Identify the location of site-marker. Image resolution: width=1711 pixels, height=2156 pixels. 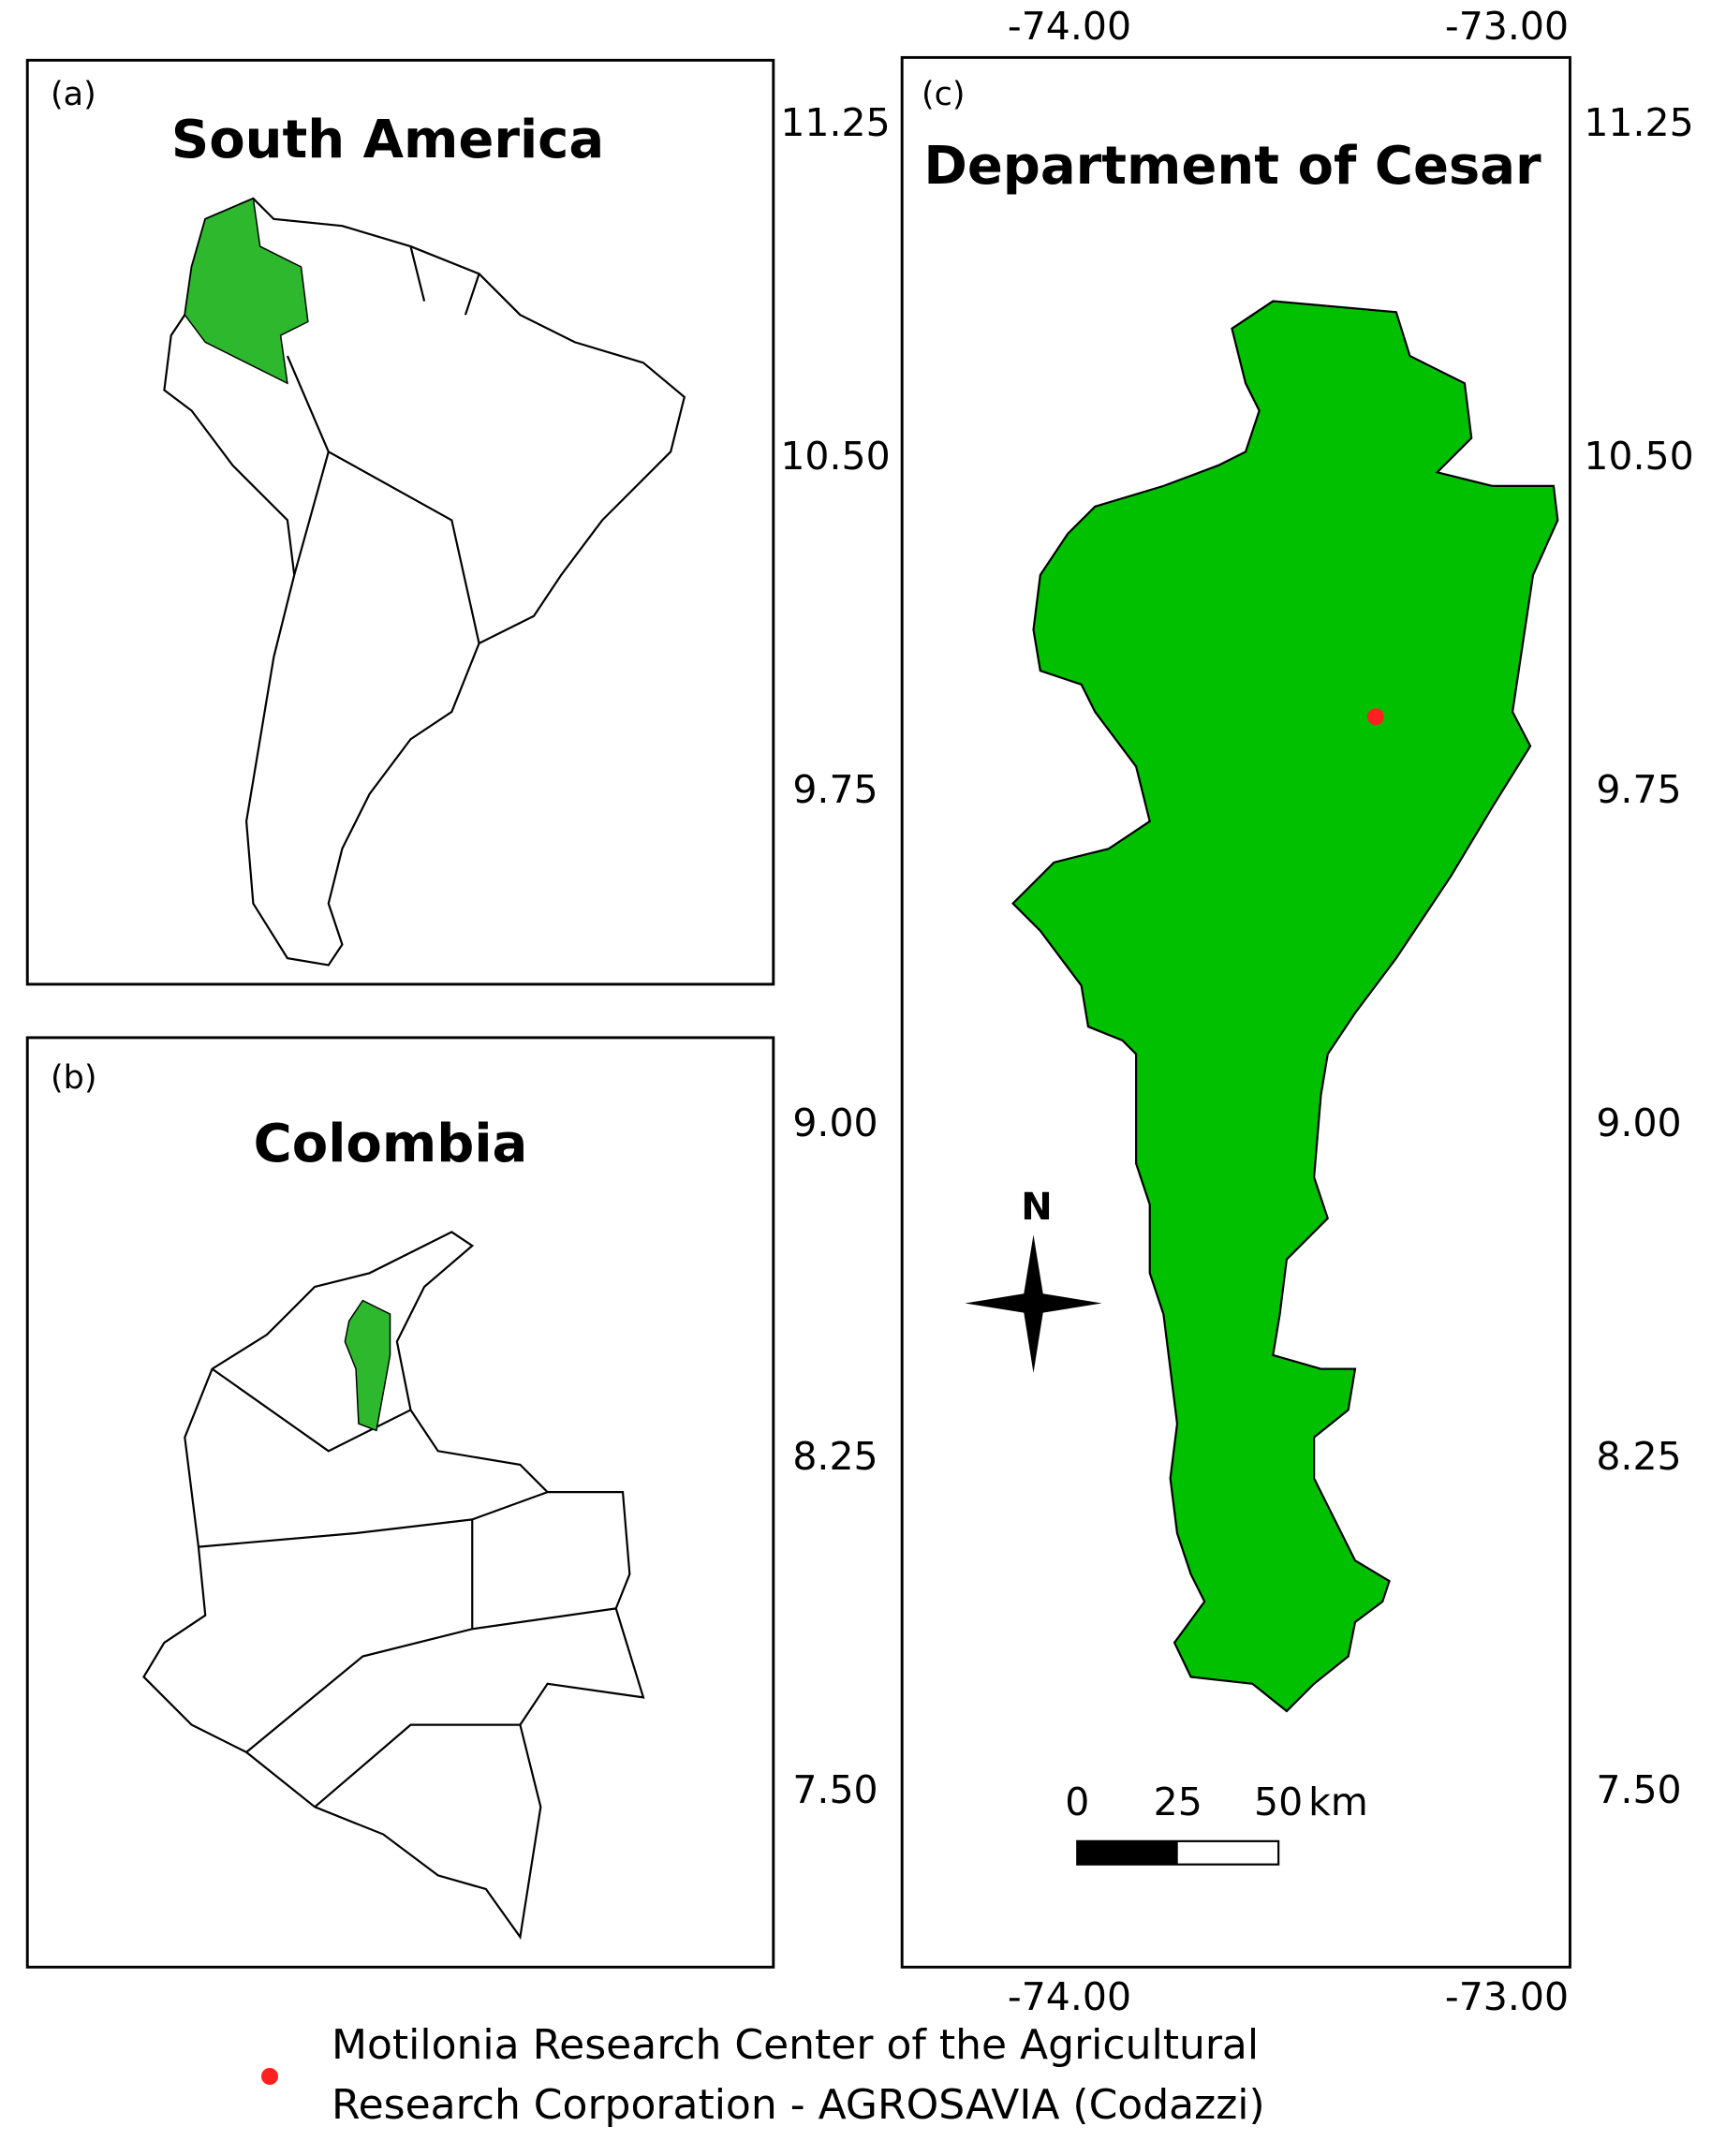
(1375, 717).